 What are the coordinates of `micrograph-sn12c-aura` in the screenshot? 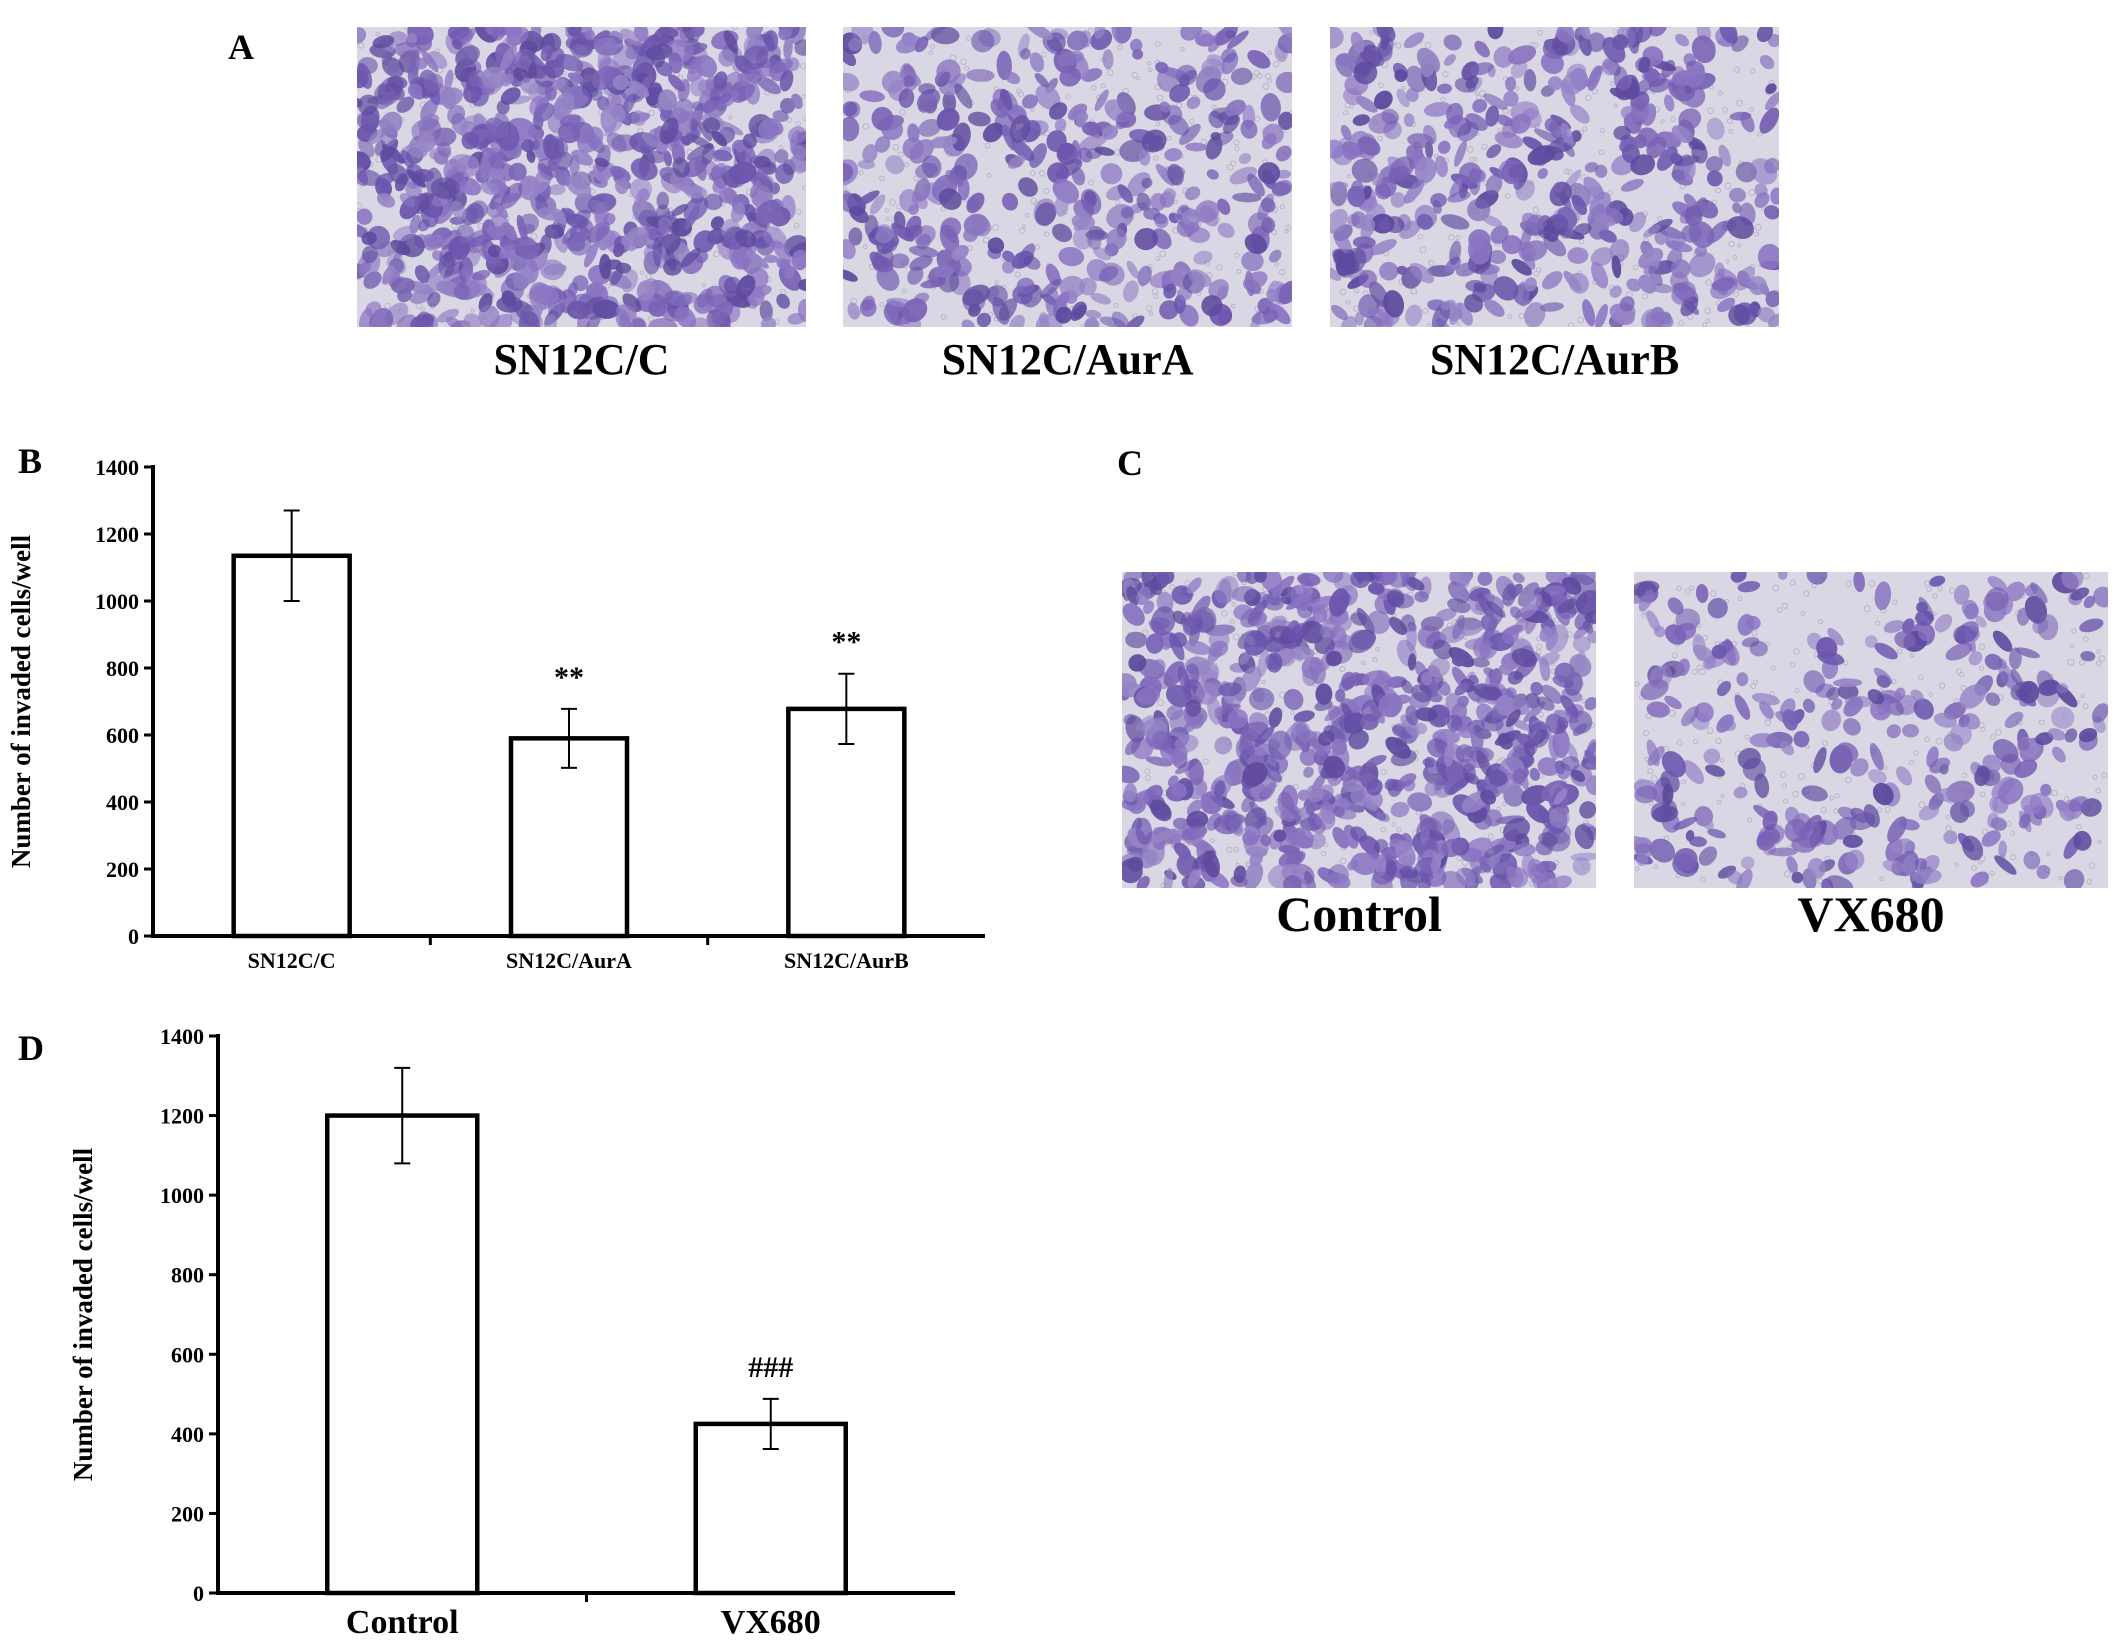 It's located at (1067, 177).